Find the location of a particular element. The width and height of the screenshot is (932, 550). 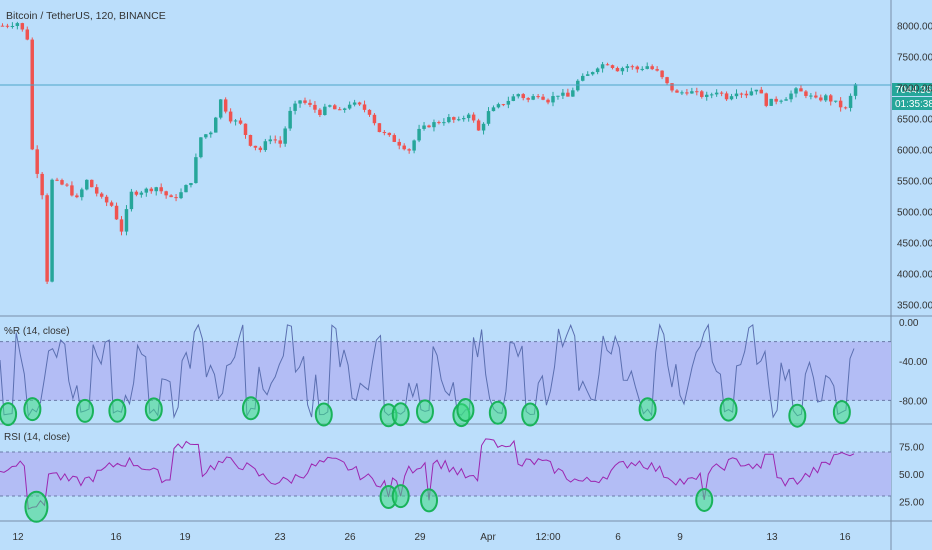

oscillator-band is located at coordinates (445, 474).